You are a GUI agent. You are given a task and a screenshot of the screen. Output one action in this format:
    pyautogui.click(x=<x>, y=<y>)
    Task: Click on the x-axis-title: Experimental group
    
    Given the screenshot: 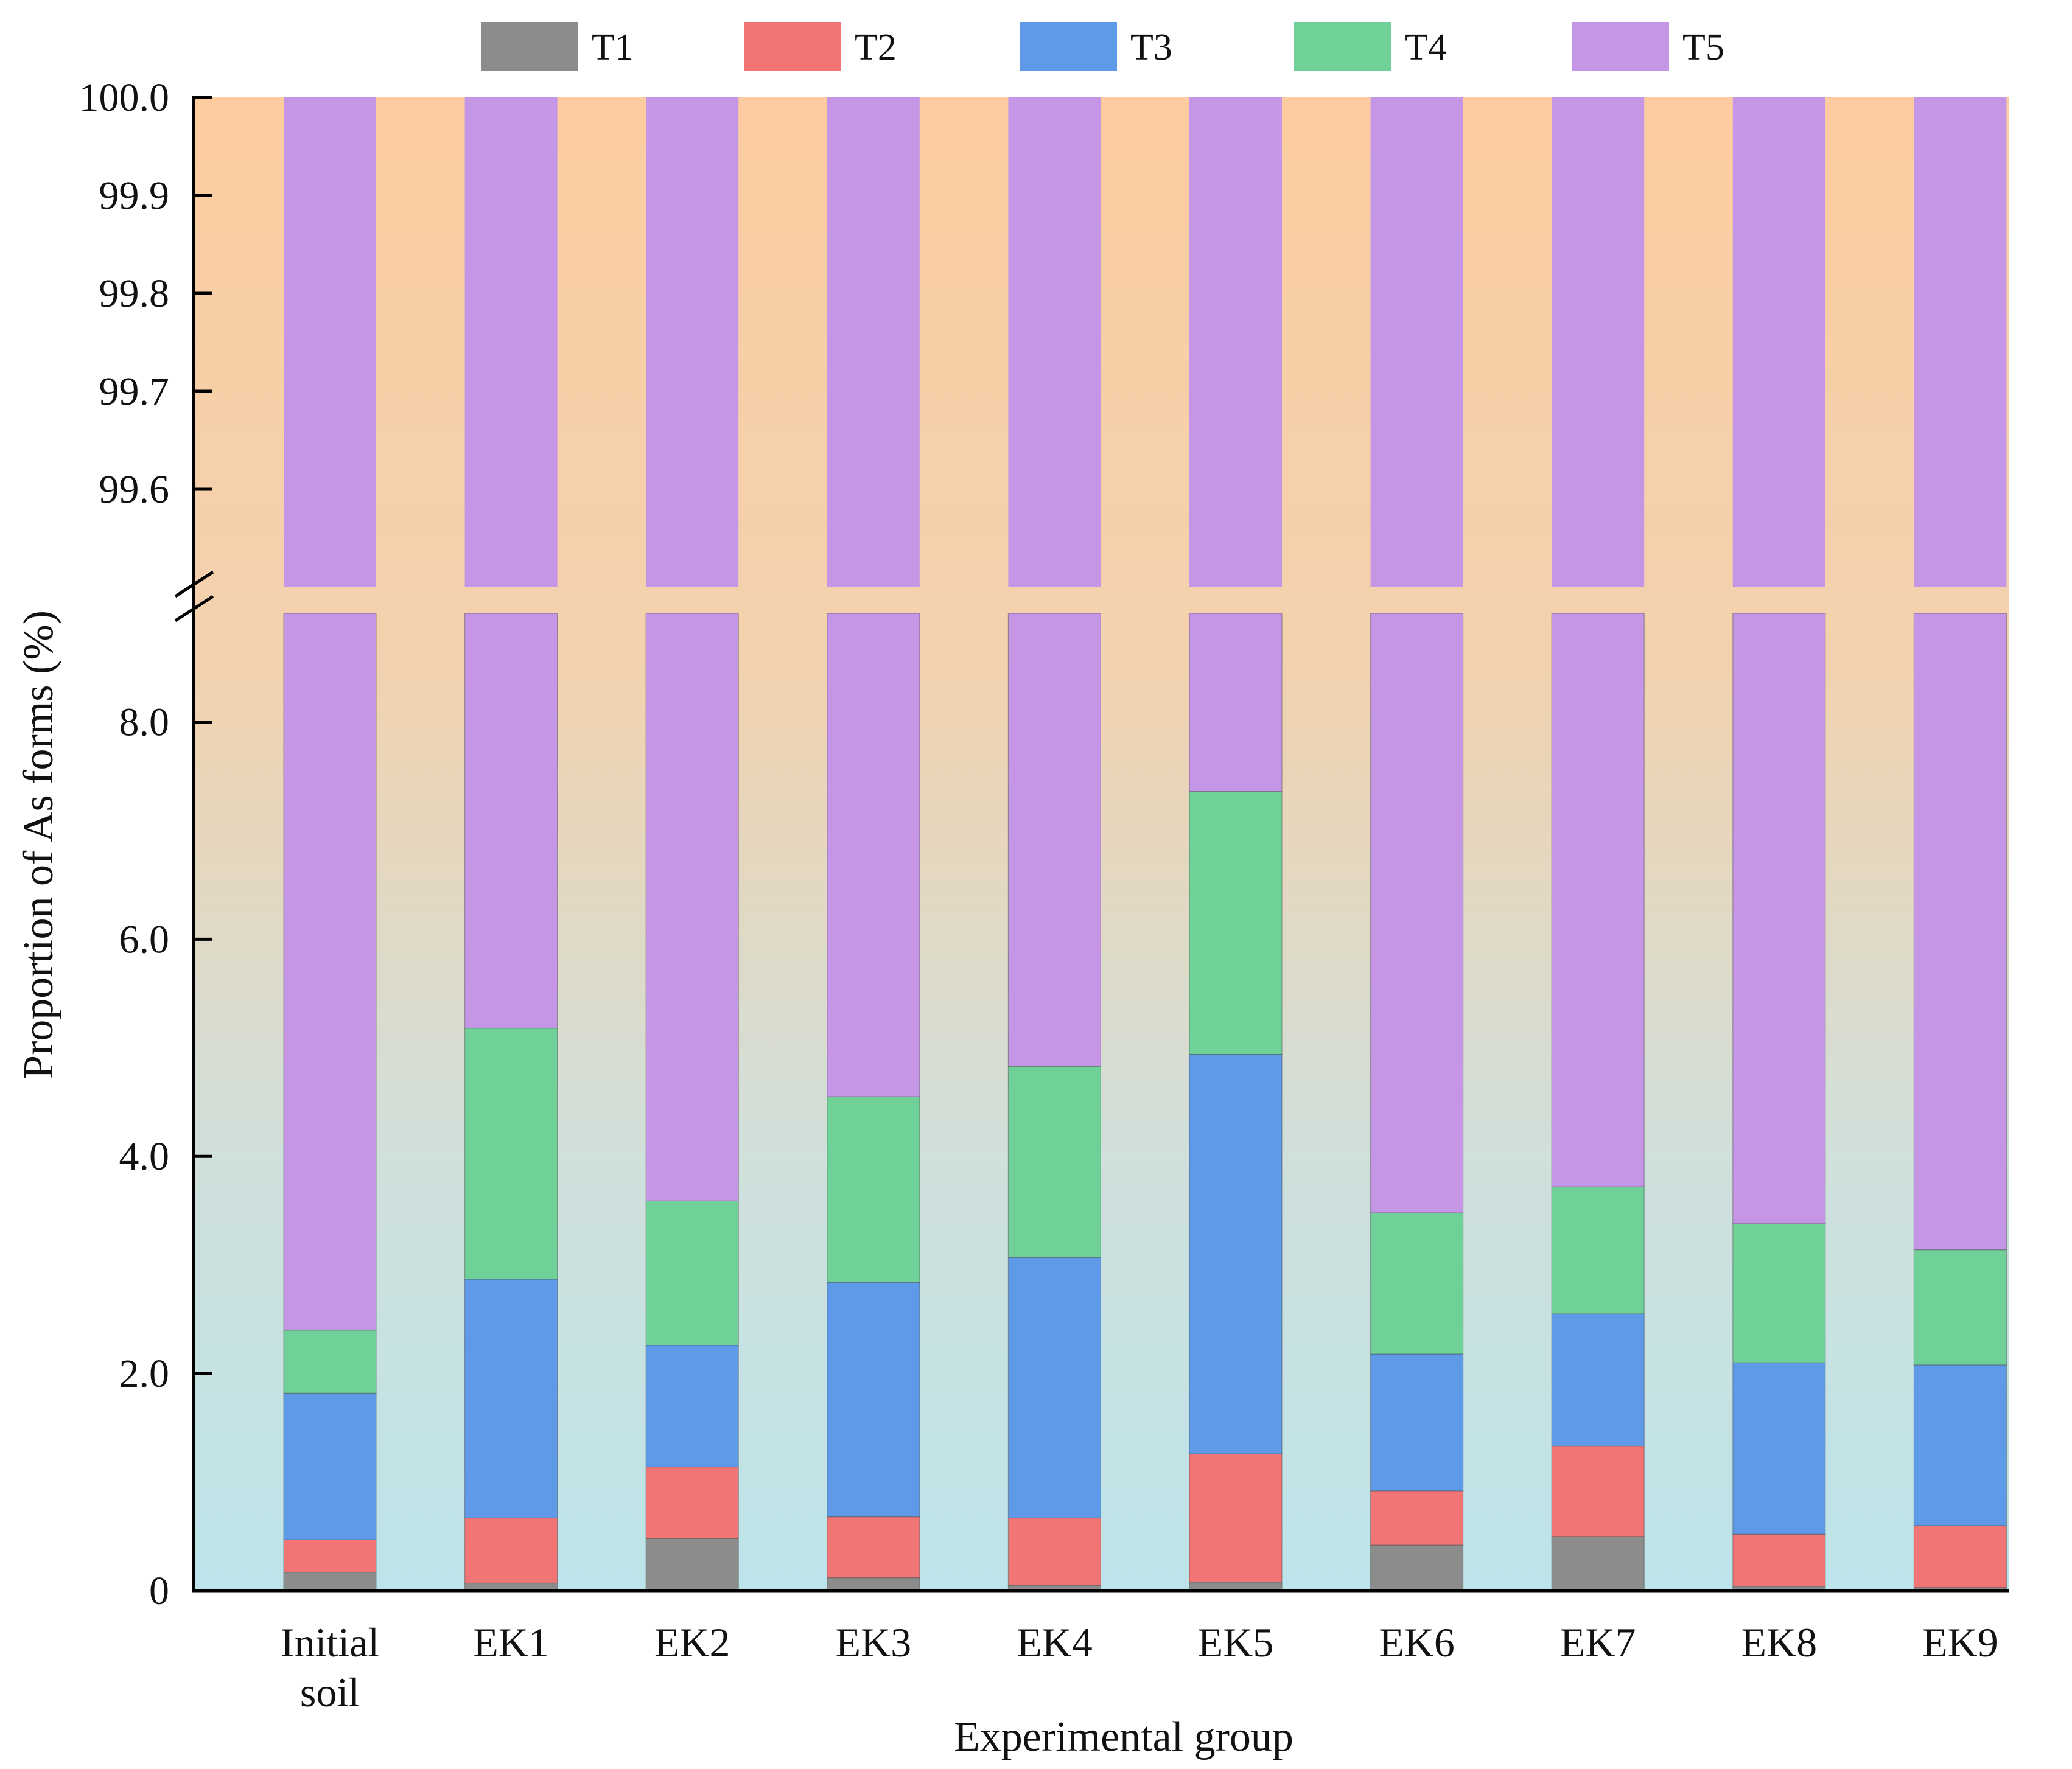 What is the action you would take?
    pyautogui.click(x=1123, y=1737)
    